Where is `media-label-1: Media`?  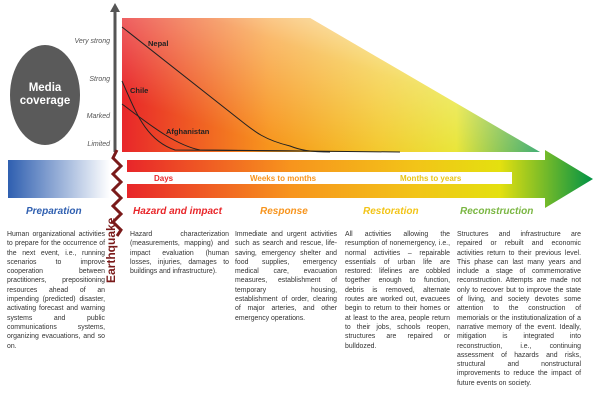 media-label-1: Media is located at coordinates (45, 88).